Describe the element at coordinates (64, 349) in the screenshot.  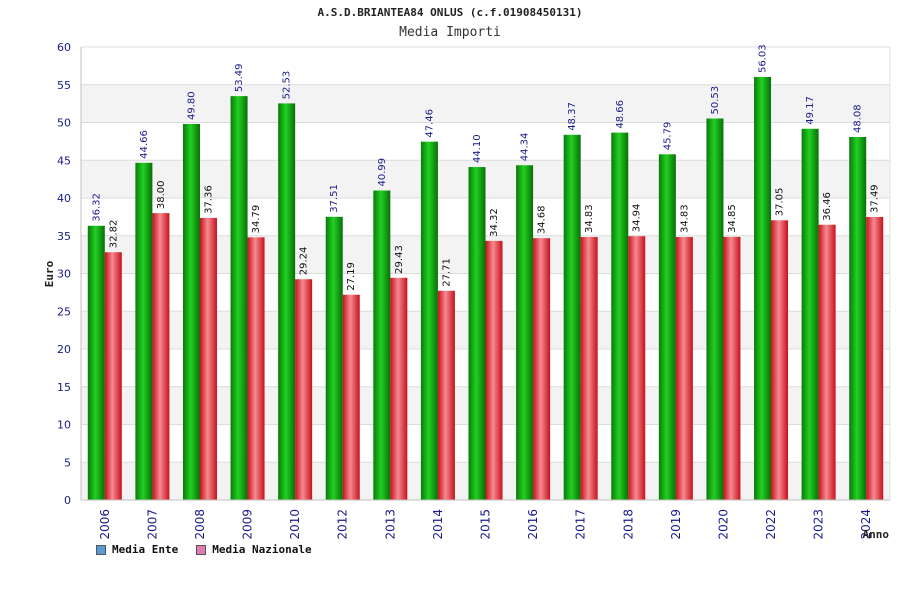
I see `y-tick-label: 20` at that location.